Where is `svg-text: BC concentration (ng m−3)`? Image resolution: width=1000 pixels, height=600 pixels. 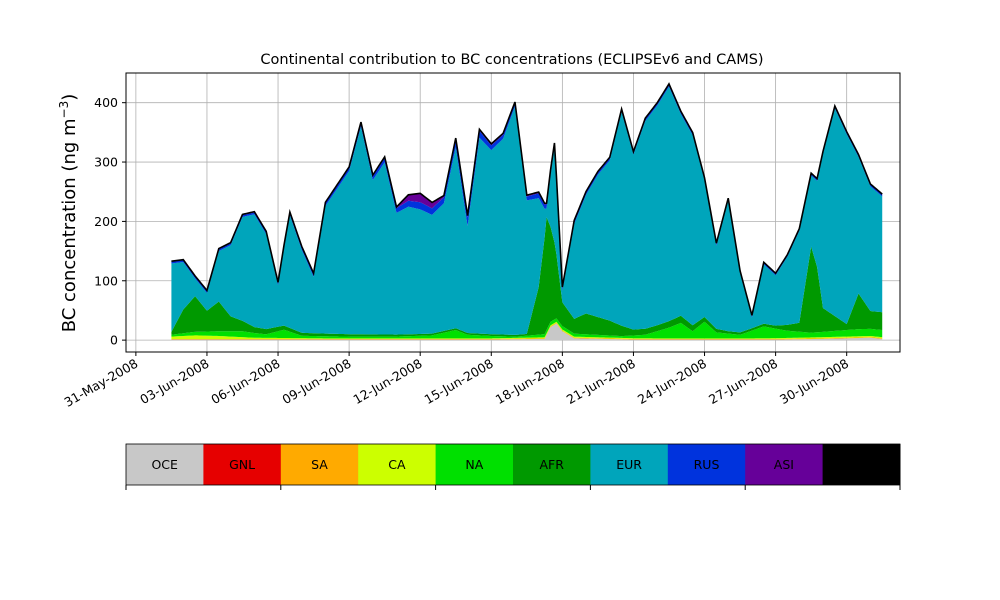
svg-text: BC concentration (ng m−3) is located at coordinates (68, 213).